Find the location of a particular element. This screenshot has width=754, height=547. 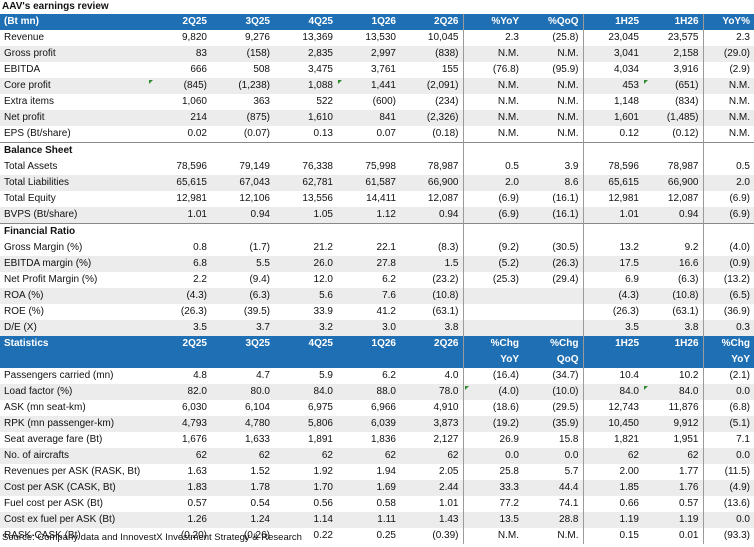

table-cell: 2.0 is located at coordinates (492, 183).